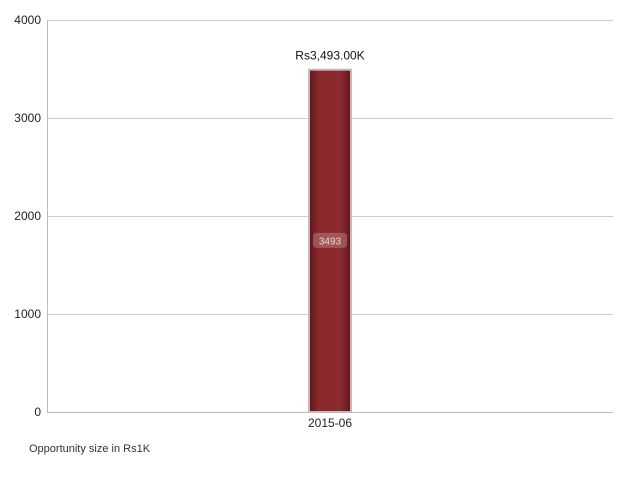 This screenshot has width=633, height=480. I want to click on bar-inner-label-bg, so click(330, 240).